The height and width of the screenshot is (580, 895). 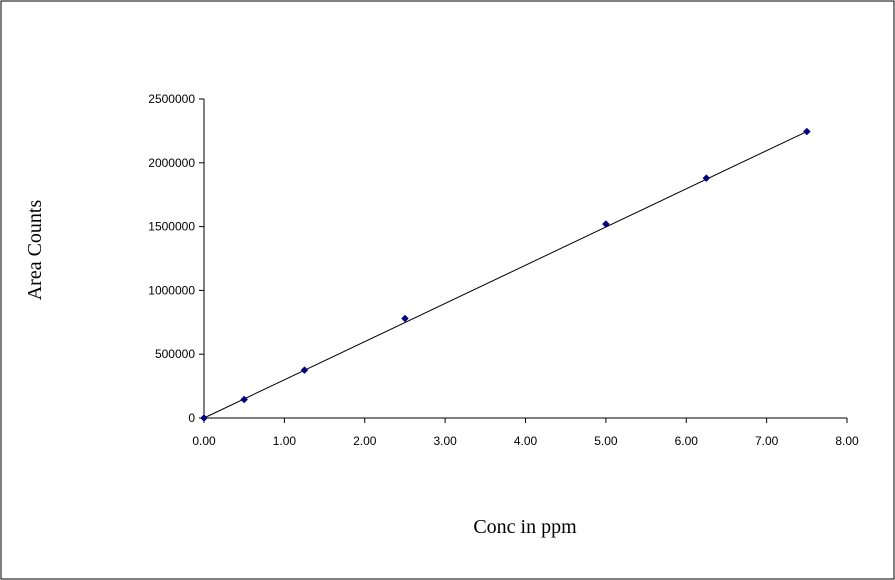 I want to click on y-axis-title: Area Counts, so click(x=35, y=250).